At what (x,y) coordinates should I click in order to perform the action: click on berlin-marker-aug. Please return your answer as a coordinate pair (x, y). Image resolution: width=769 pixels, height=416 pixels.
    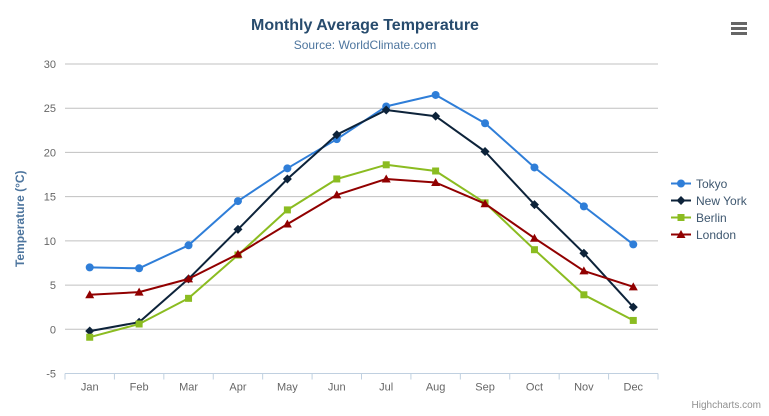
    Looking at the image, I should click on (436, 171).